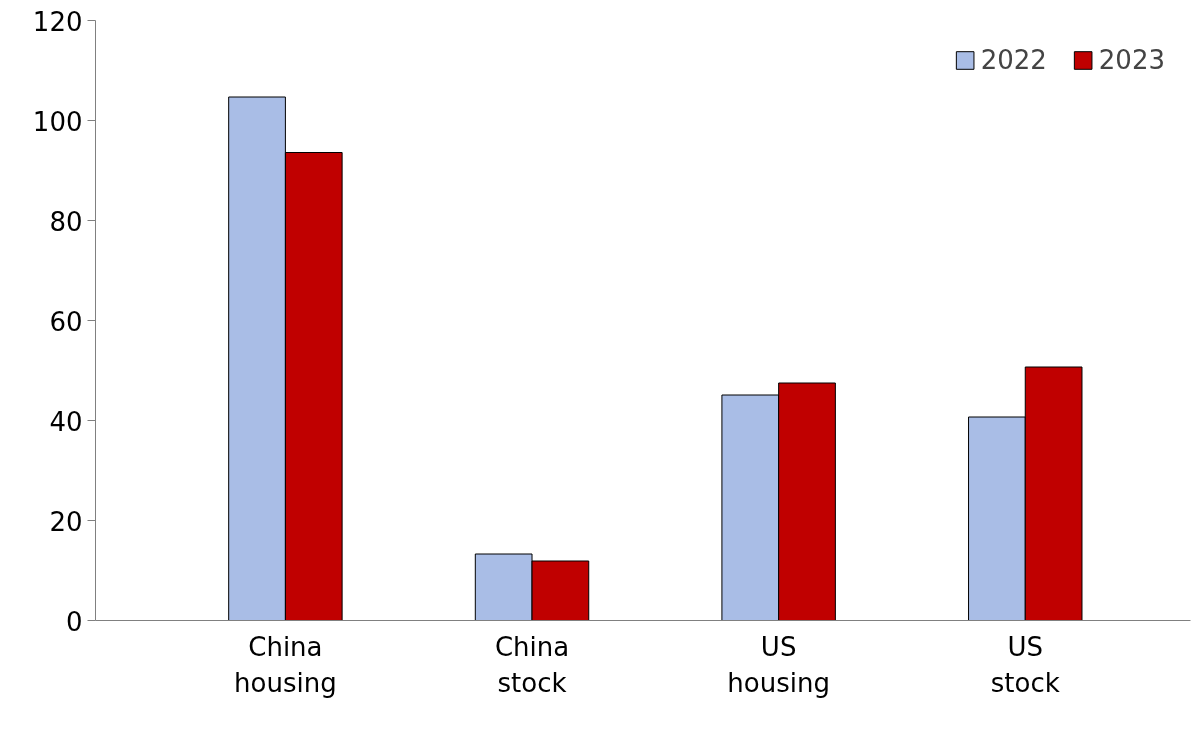 This screenshot has height=737, width=1201. What do you see at coordinates (1131, 60) in the screenshot?
I see `legend-label: 2023` at bounding box center [1131, 60].